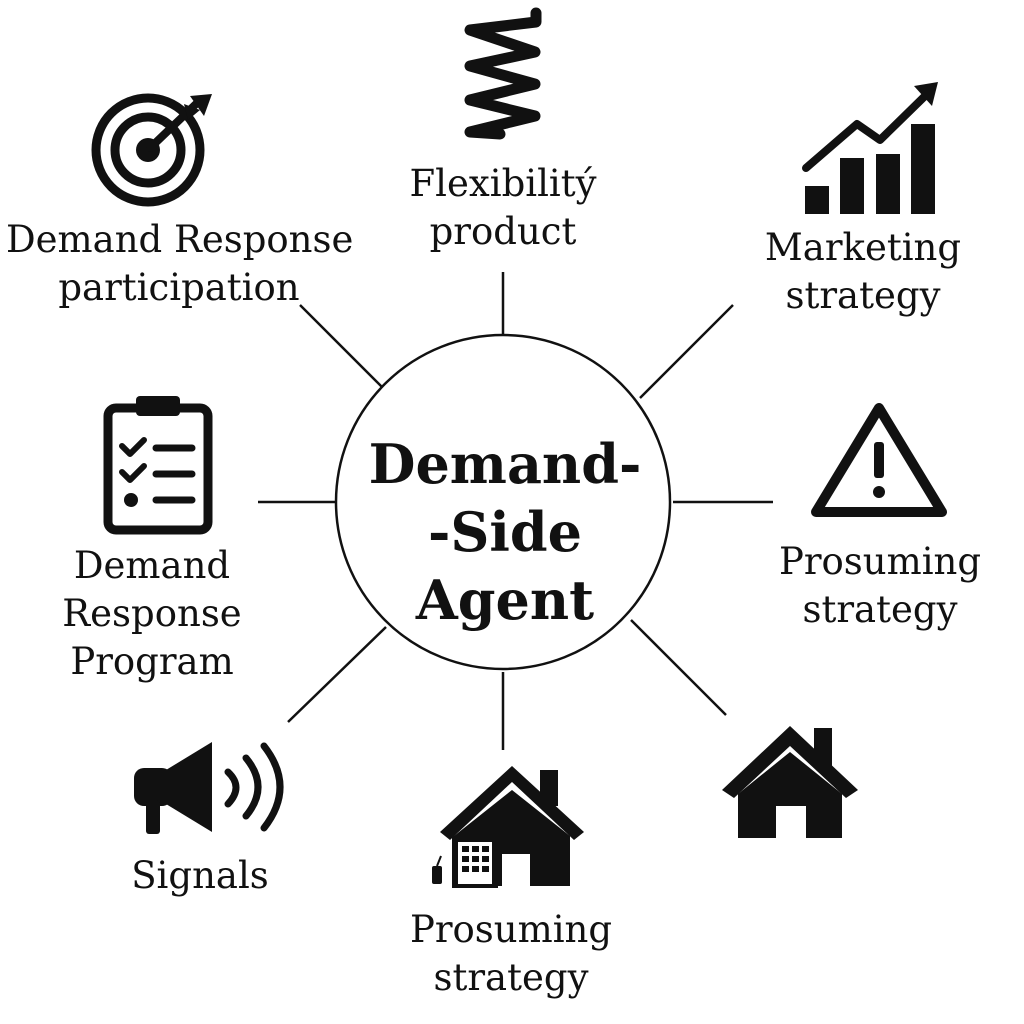 This screenshot has height=1024, width=1024. Describe the element at coordinates (511, 977) in the screenshot. I see `prosuming-bottom-label-line-2: strategy` at that location.